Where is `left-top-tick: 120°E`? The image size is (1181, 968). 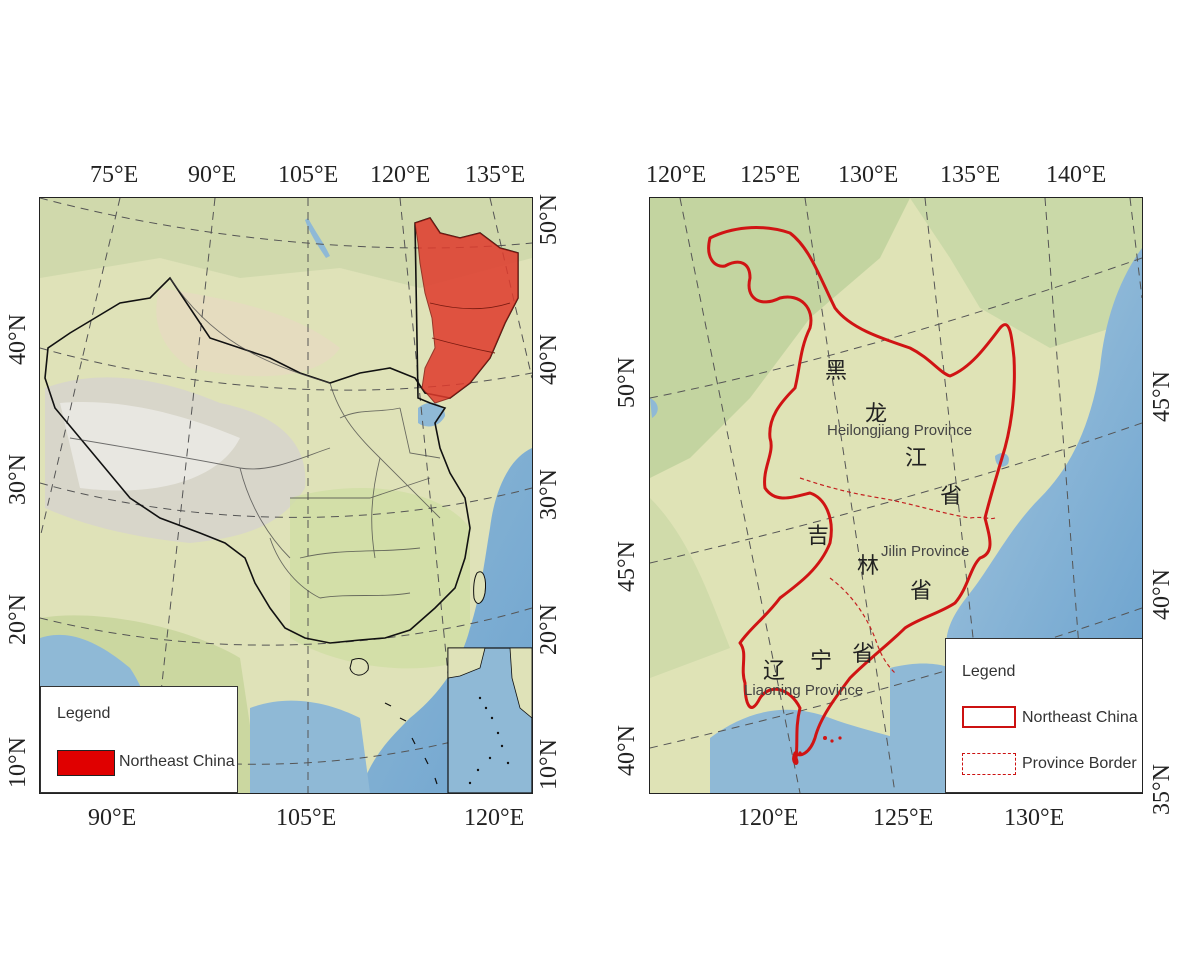 left-top-tick: 120°E is located at coordinates (400, 175).